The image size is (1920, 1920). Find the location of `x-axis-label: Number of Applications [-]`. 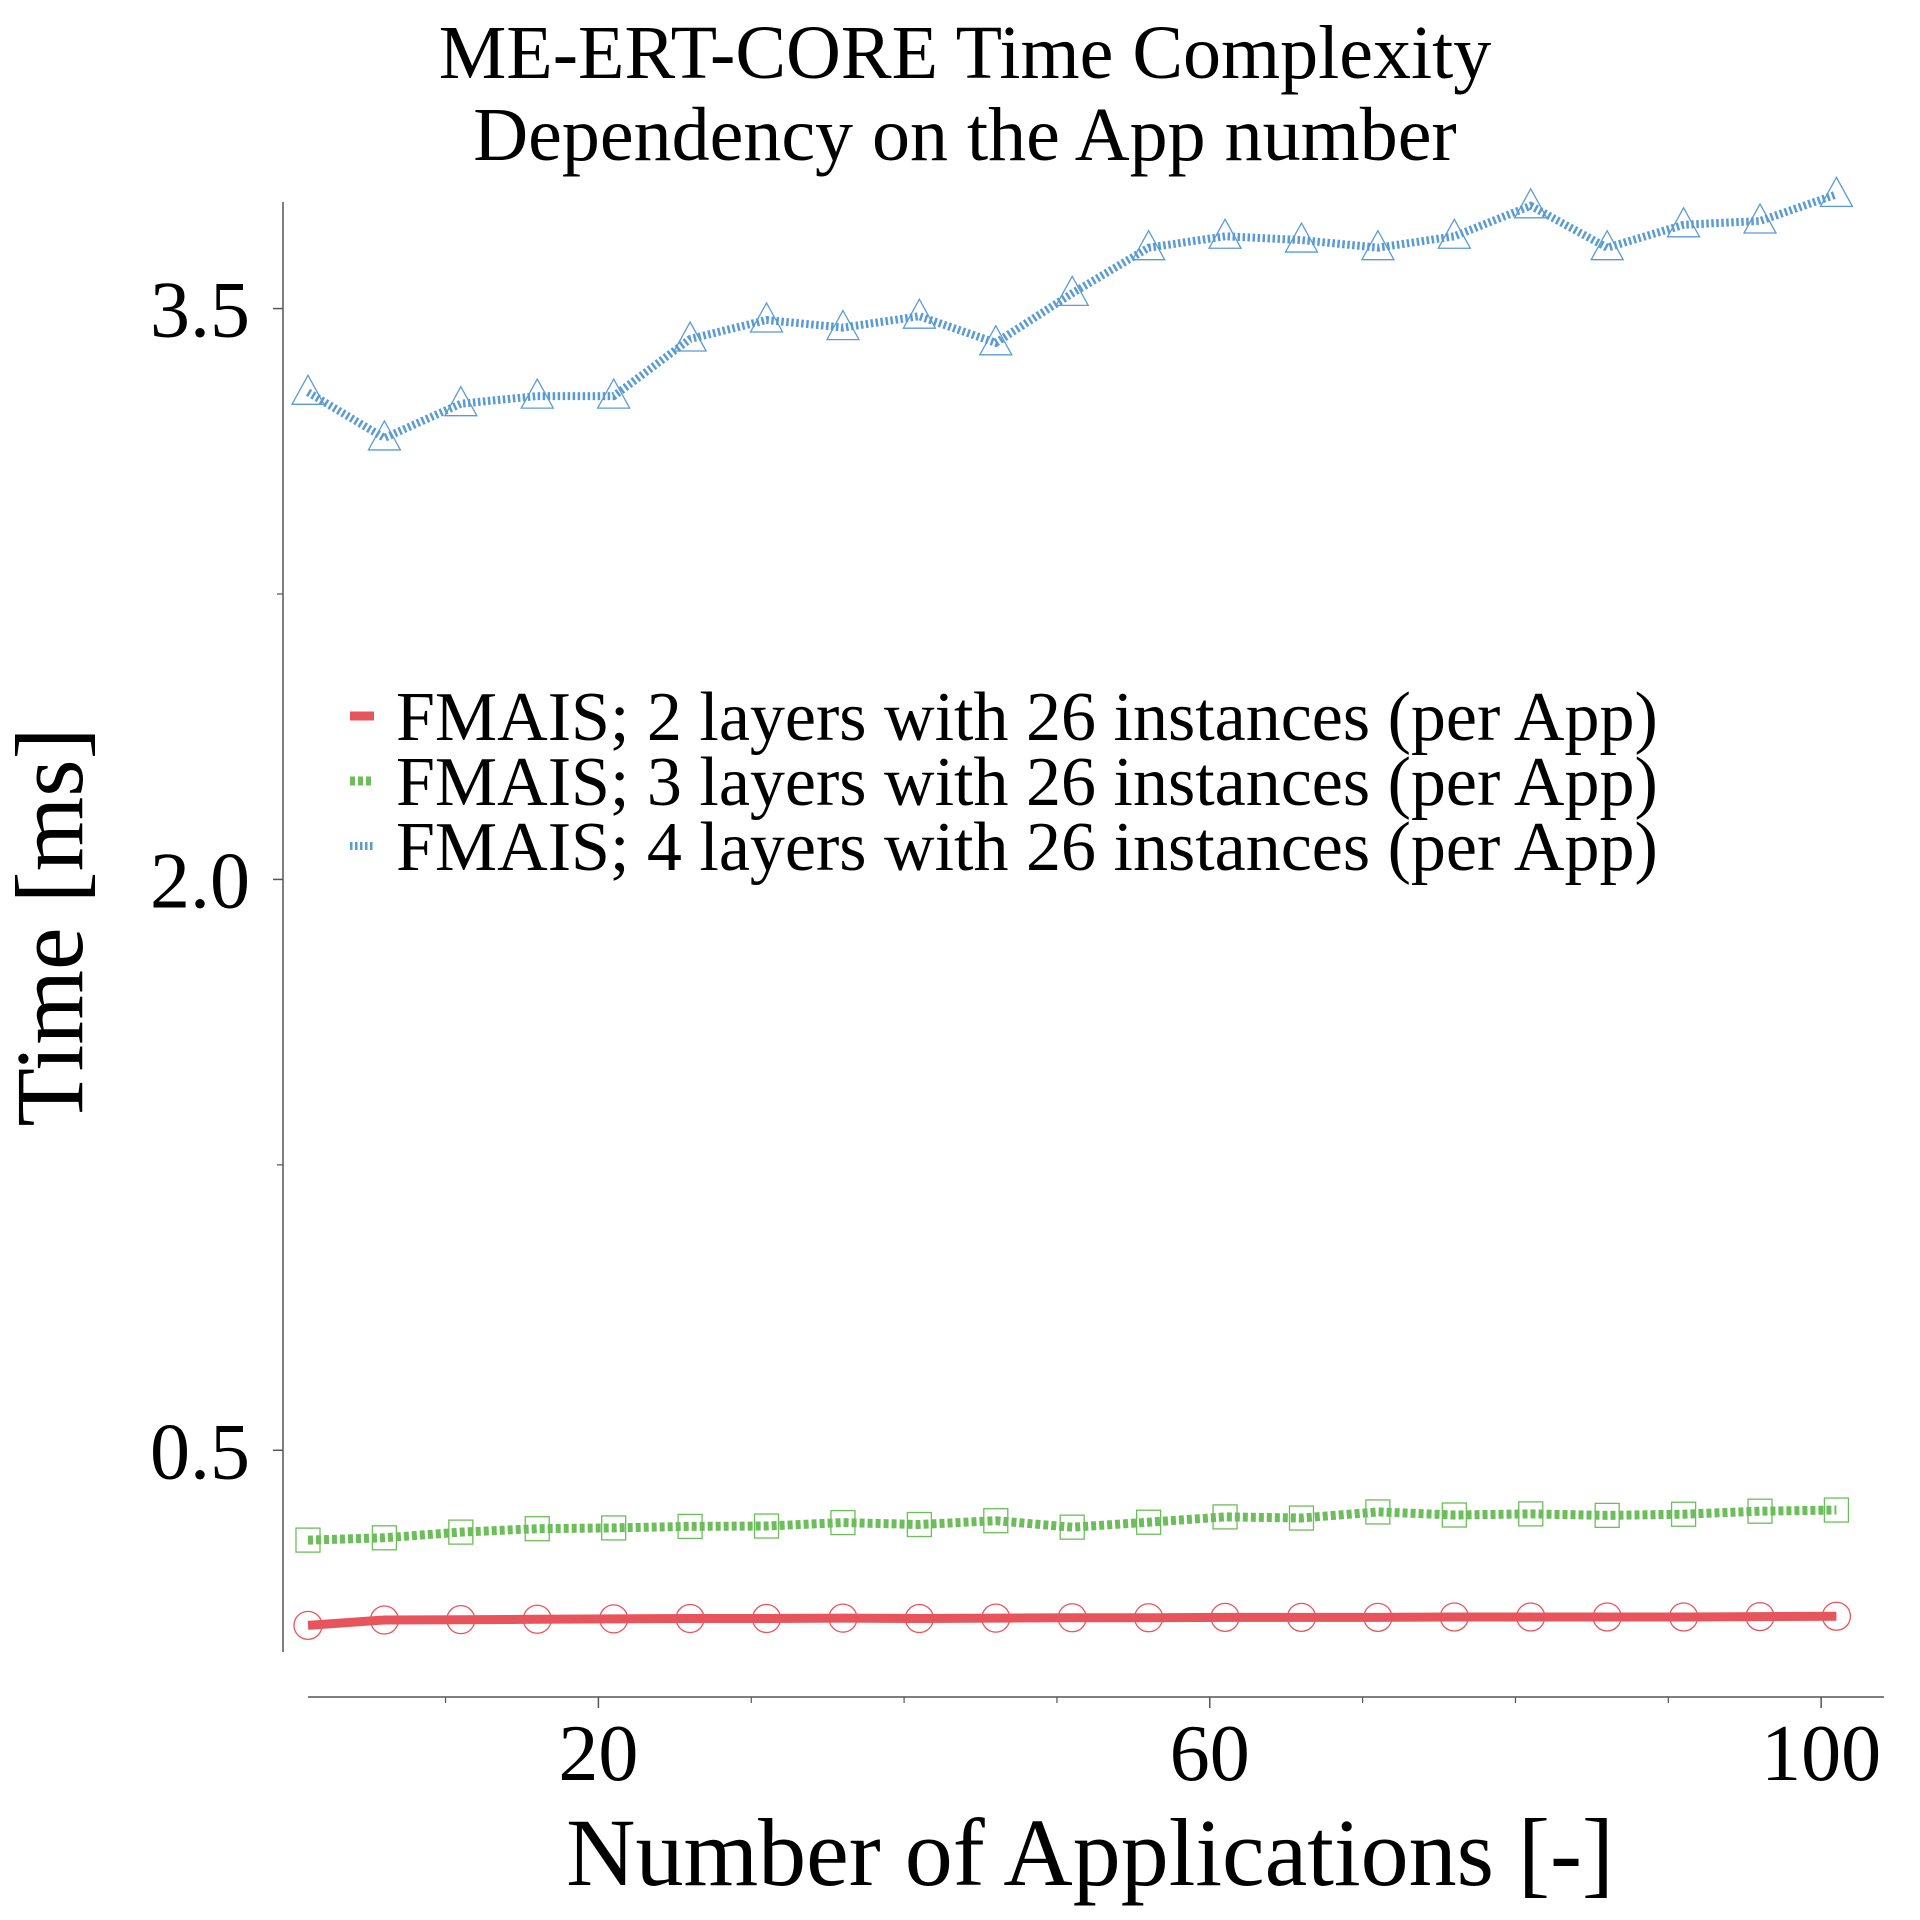

x-axis-label: Number of Applications [-] is located at coordinates (1090, 1852).